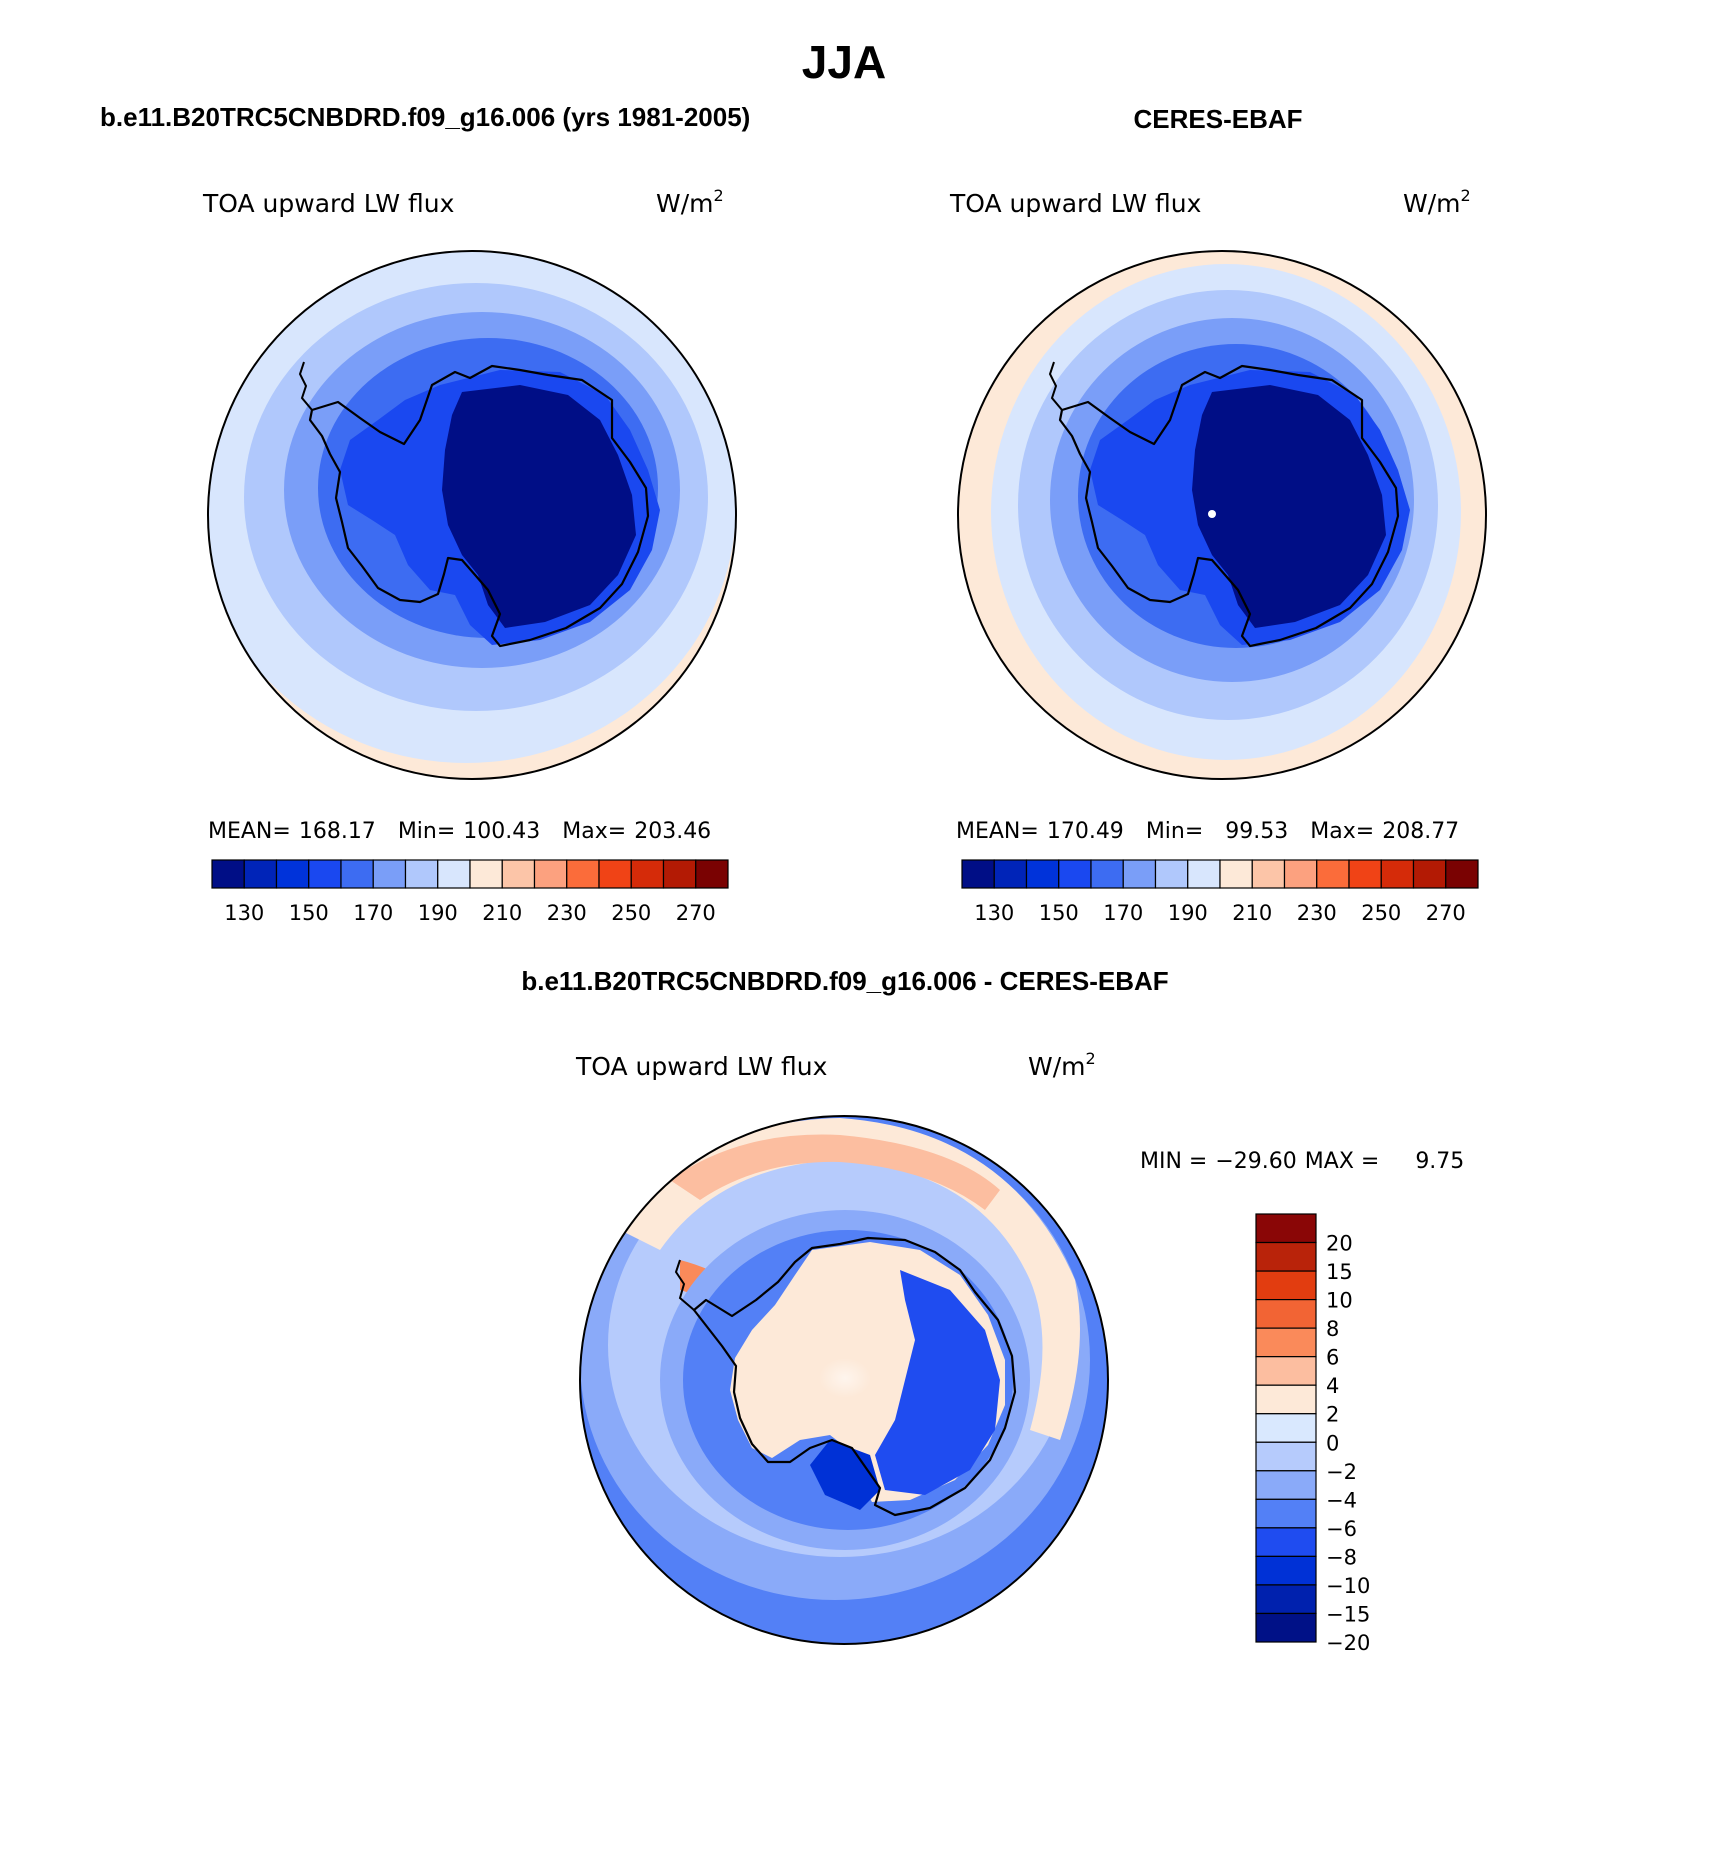 The height and width of the screenshot is (1875, 1710). What do you see at coordinates (1341, 1557) in the screenshot?
I see `bottom-colorbar-tick-label: −8` at bounding box center [1341, 1557].